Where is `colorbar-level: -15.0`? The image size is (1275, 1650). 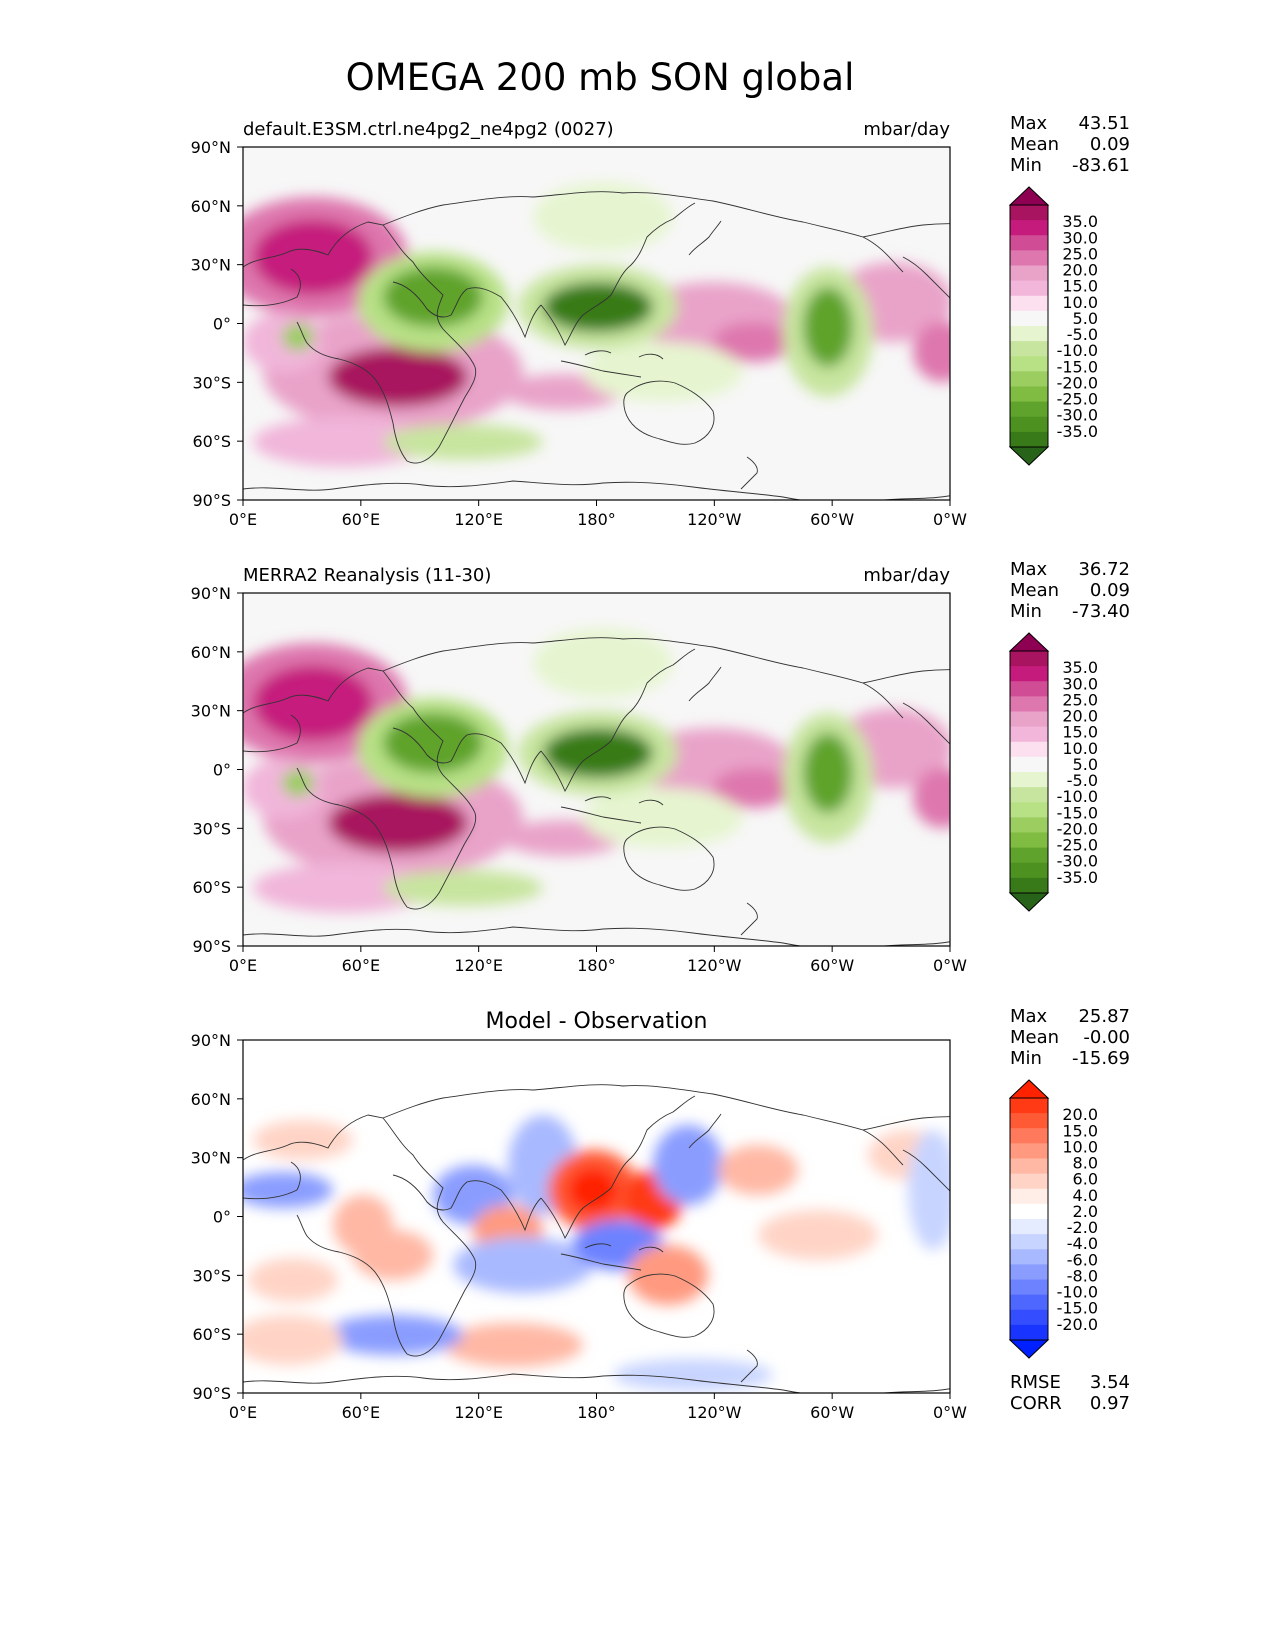 colorbar-level: -15.0 is located at coordinates (1077, 366).